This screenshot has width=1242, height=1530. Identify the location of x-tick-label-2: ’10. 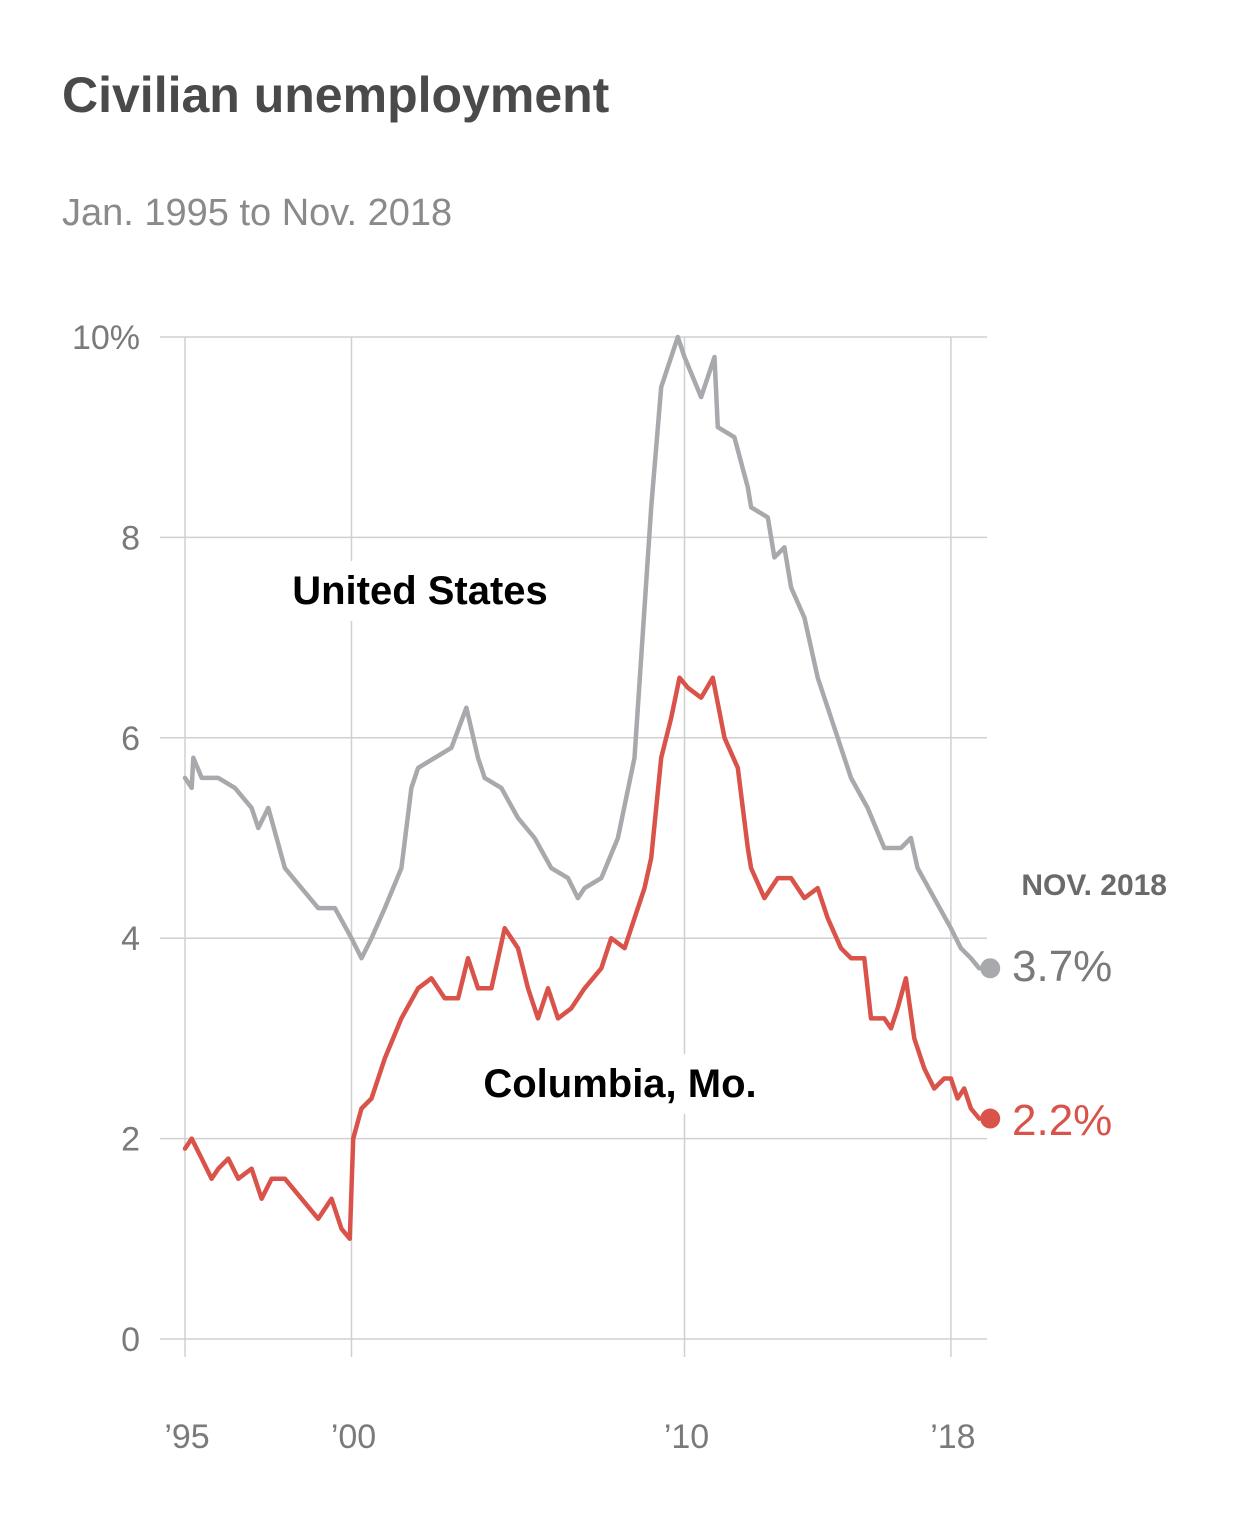
(686, 1437).